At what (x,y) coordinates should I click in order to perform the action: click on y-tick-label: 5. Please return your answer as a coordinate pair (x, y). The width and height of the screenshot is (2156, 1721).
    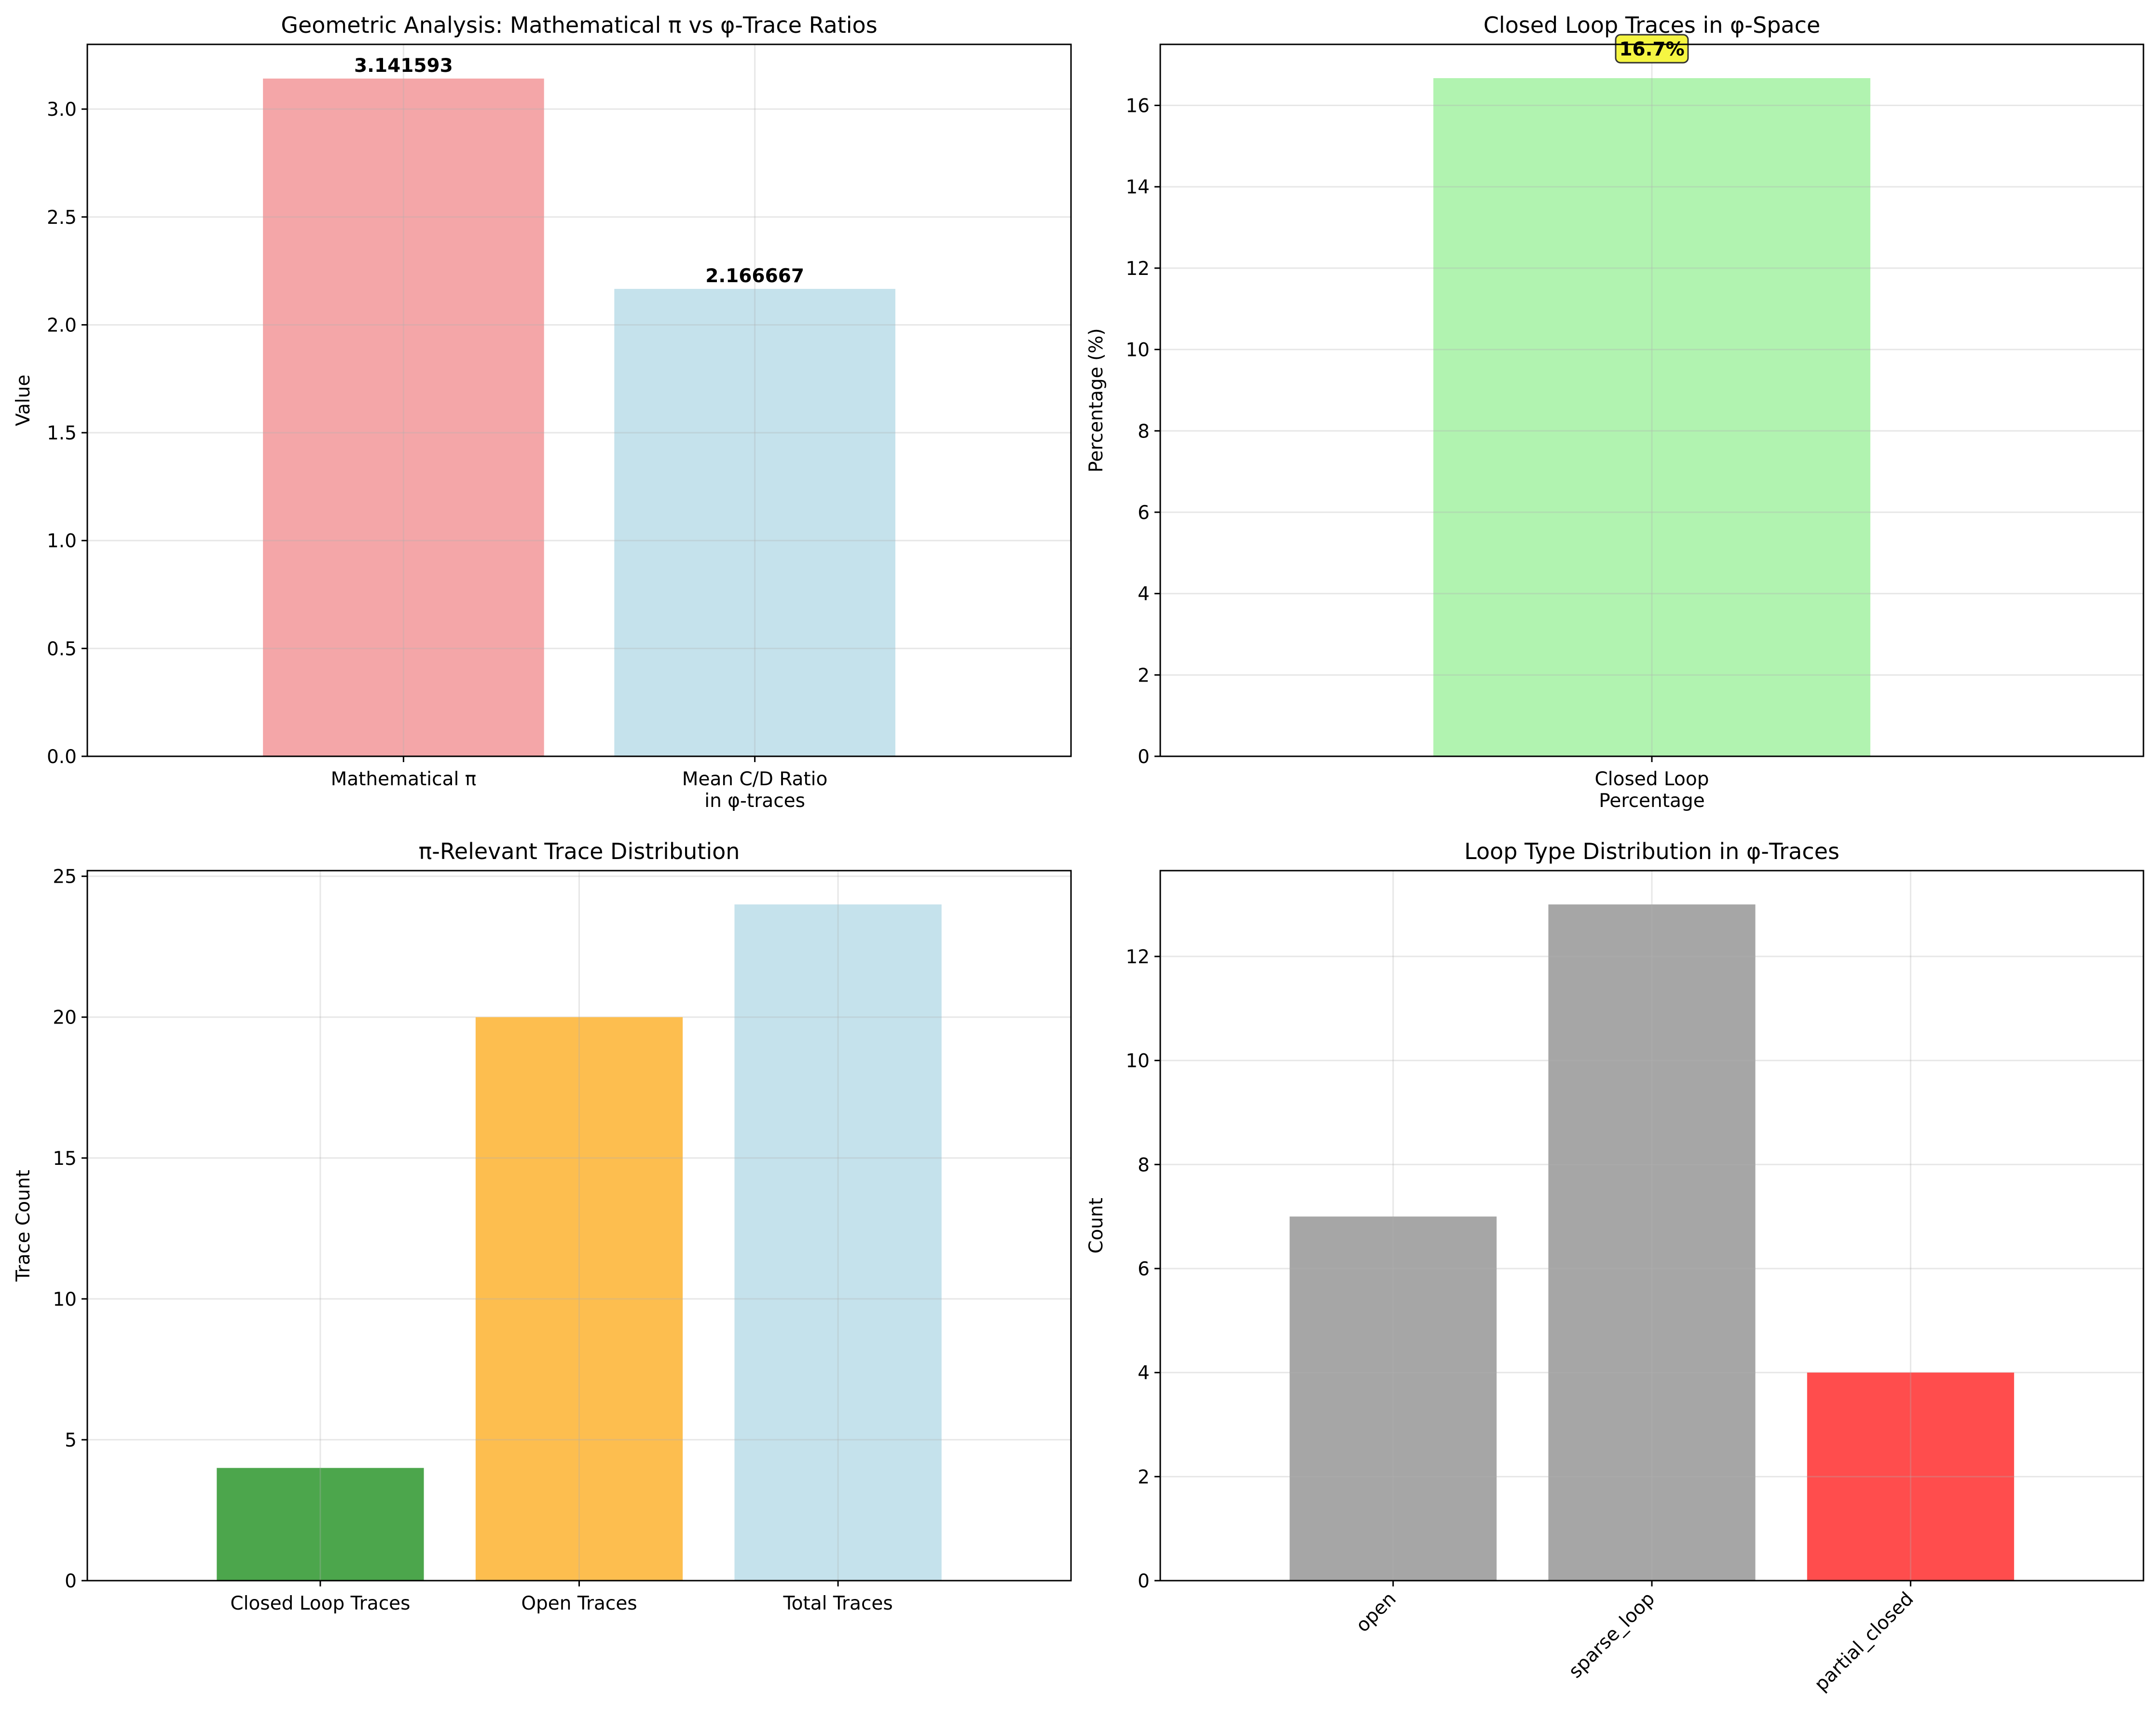
    Looking at the image, I should click on (71, 1440).